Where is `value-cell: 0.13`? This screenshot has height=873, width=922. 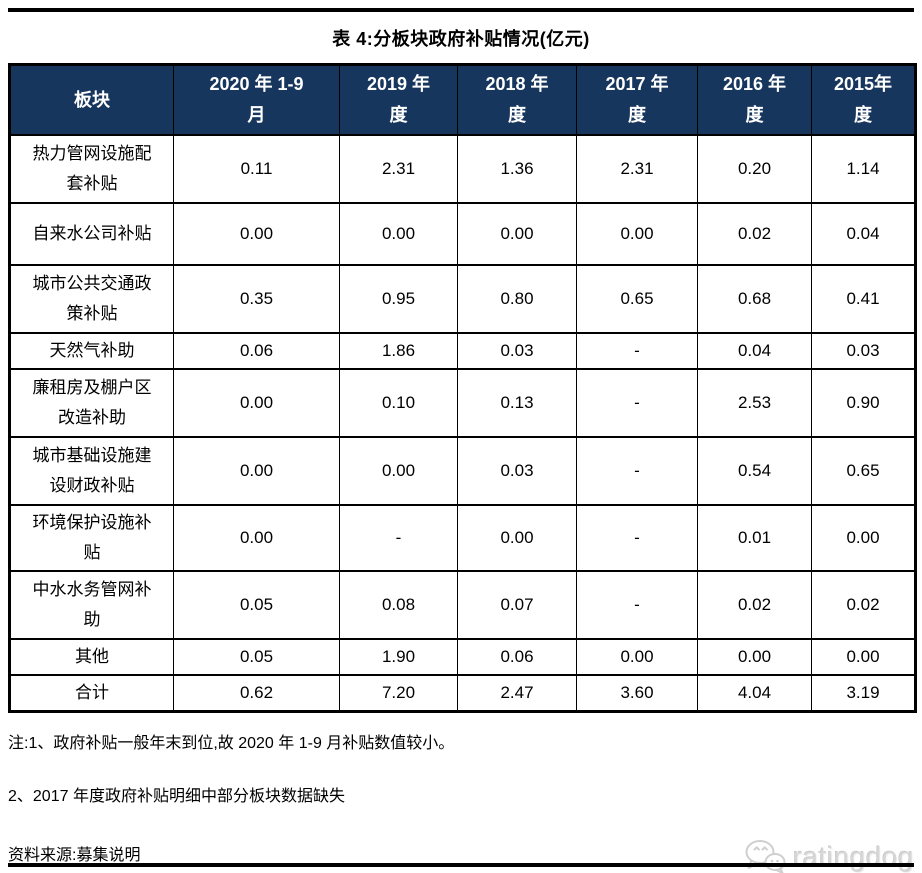 value-cell: 0.13 is located at coordinates (517, 403).